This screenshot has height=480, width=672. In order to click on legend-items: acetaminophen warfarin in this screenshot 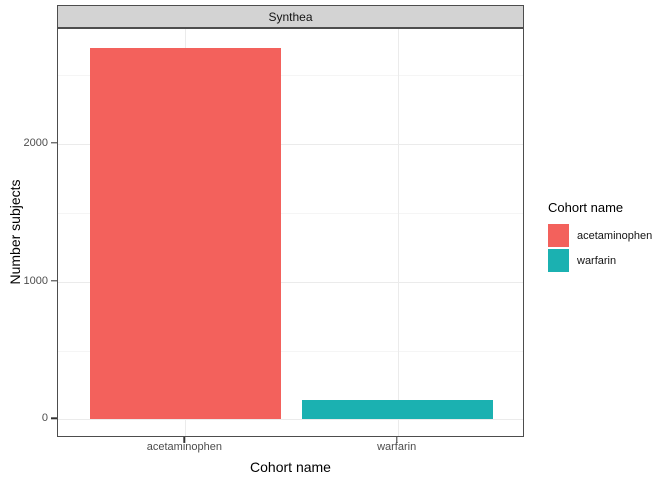, I will do `click(600, 248)`.